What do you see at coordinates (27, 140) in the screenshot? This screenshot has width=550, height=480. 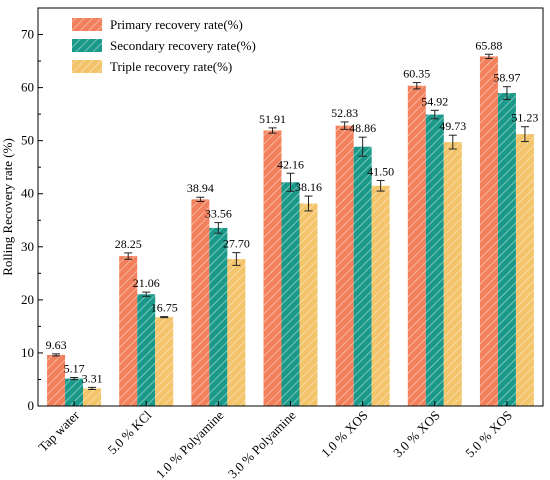 I see `y-tick-label: 50` at bounding box center [27, 140].